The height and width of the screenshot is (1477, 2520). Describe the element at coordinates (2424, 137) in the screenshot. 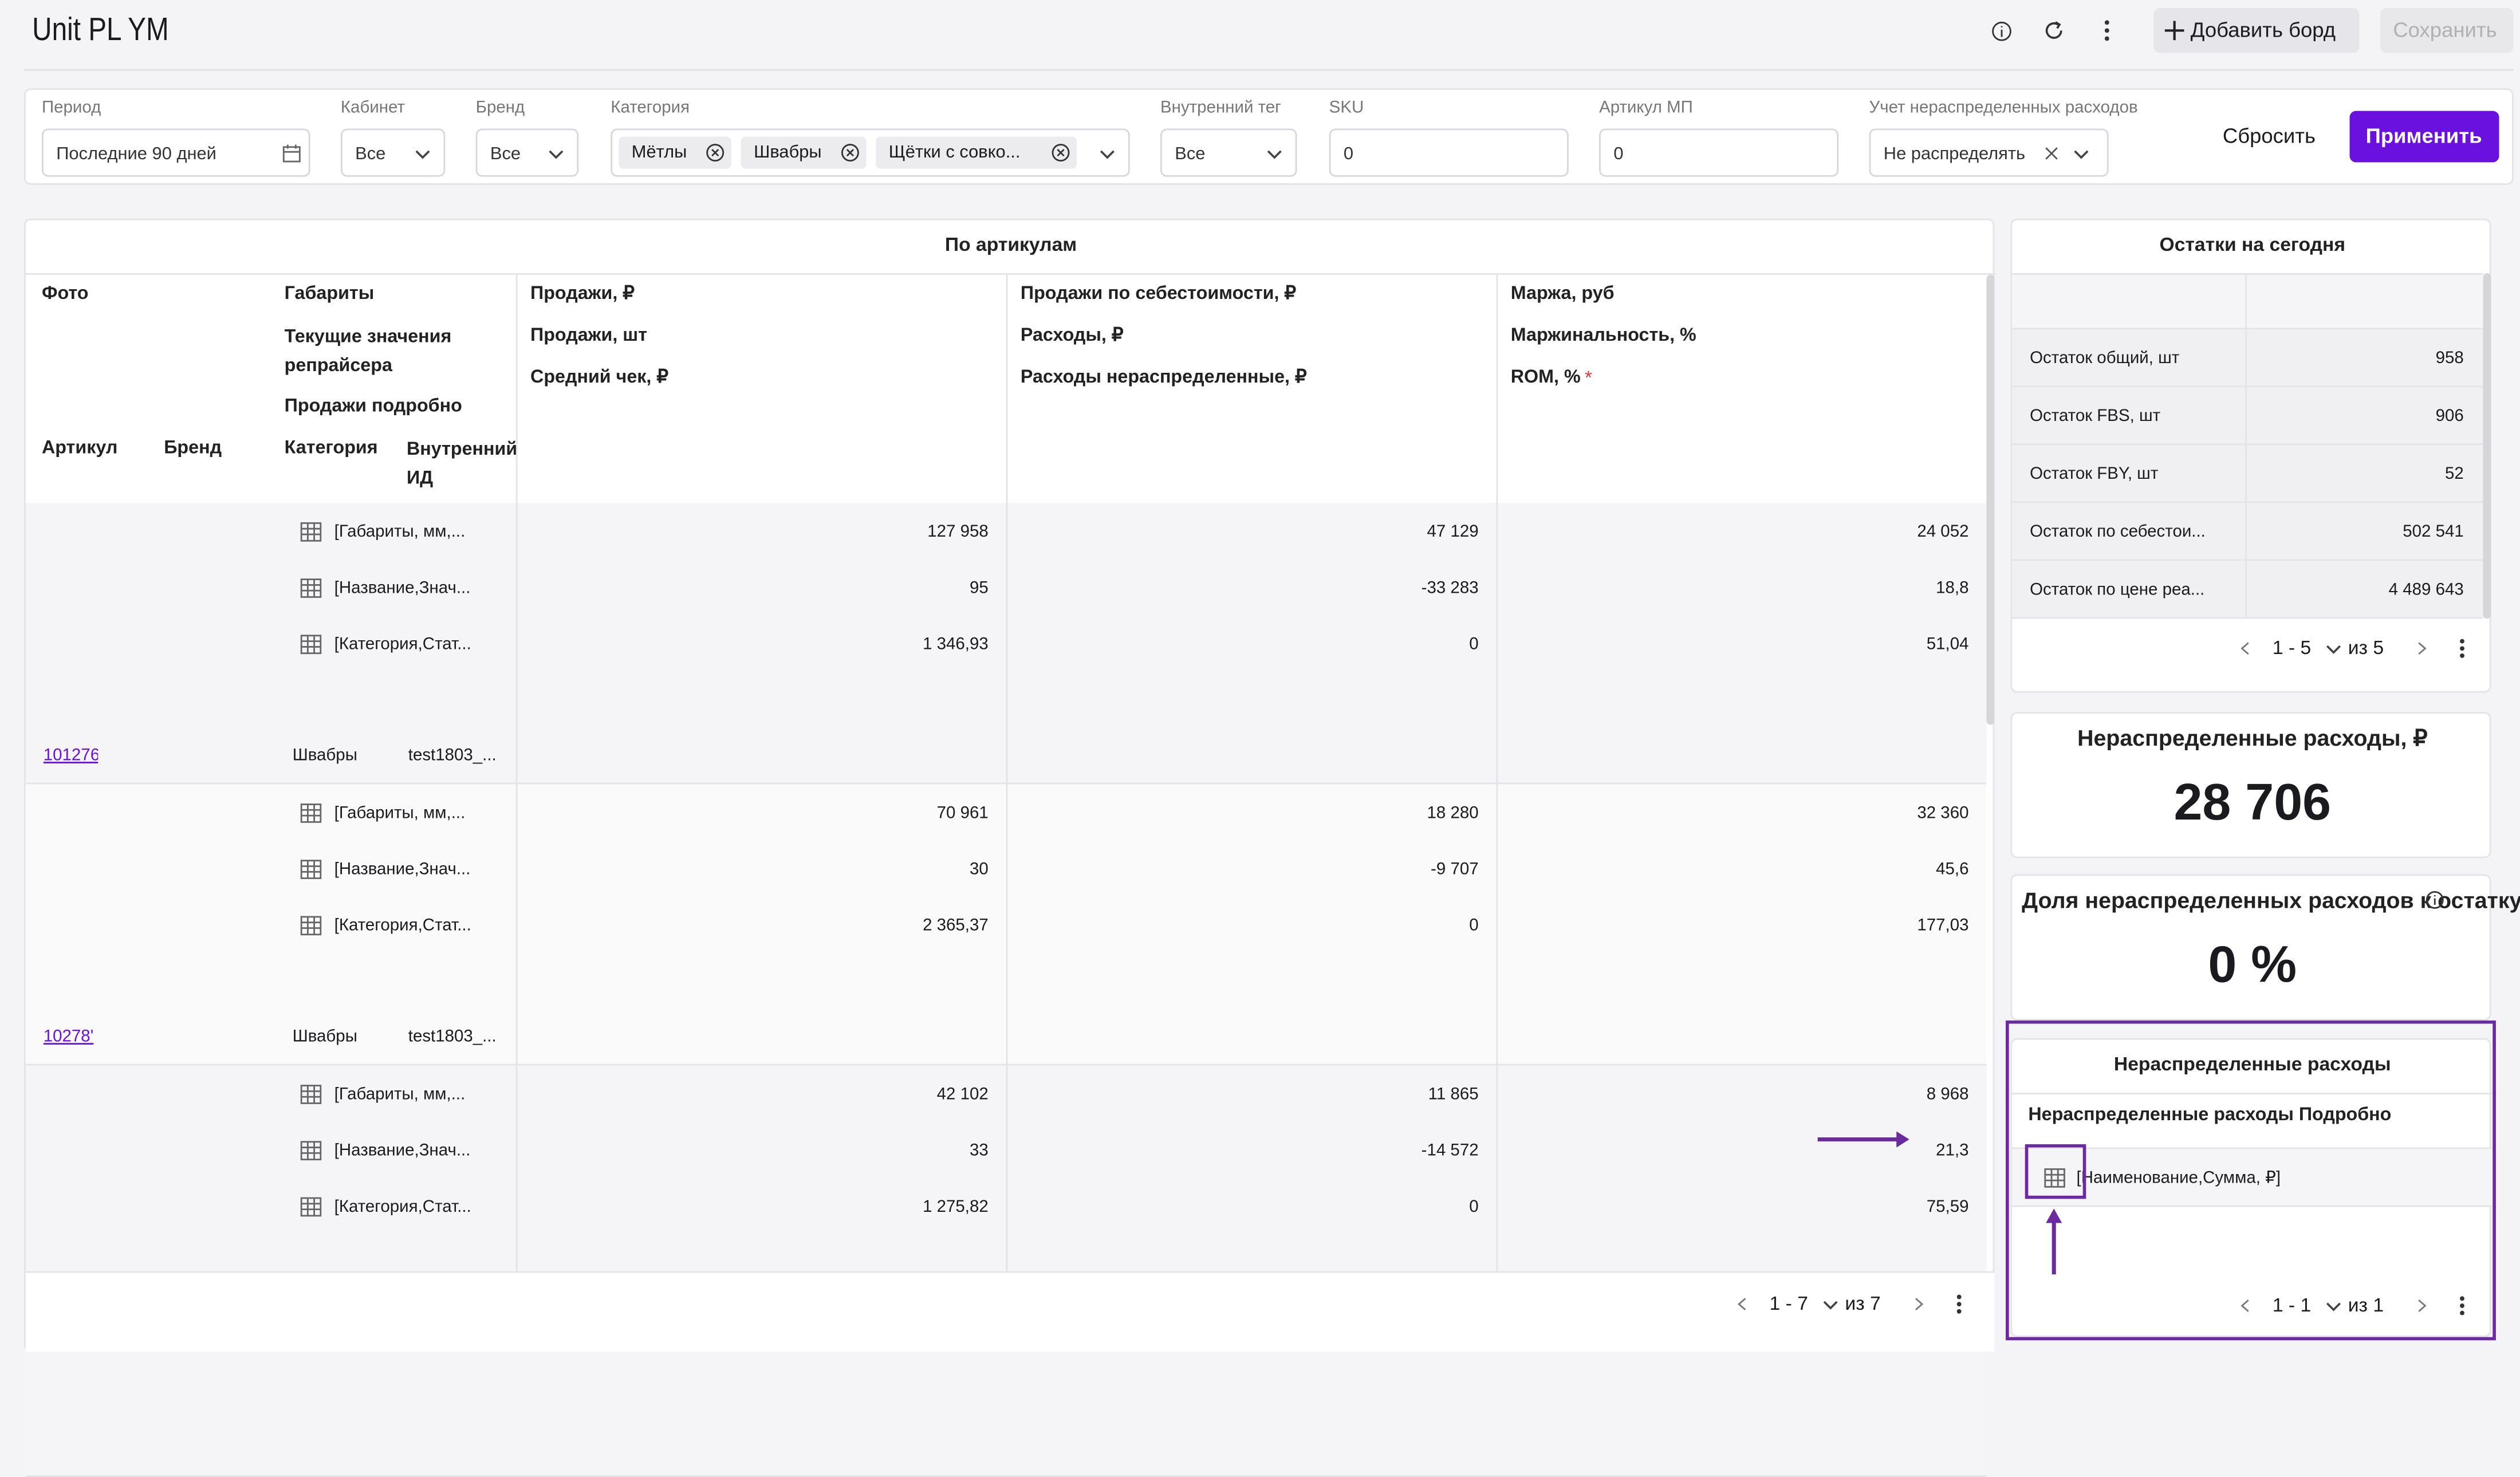

I see `apply-button: Применить` at that location.